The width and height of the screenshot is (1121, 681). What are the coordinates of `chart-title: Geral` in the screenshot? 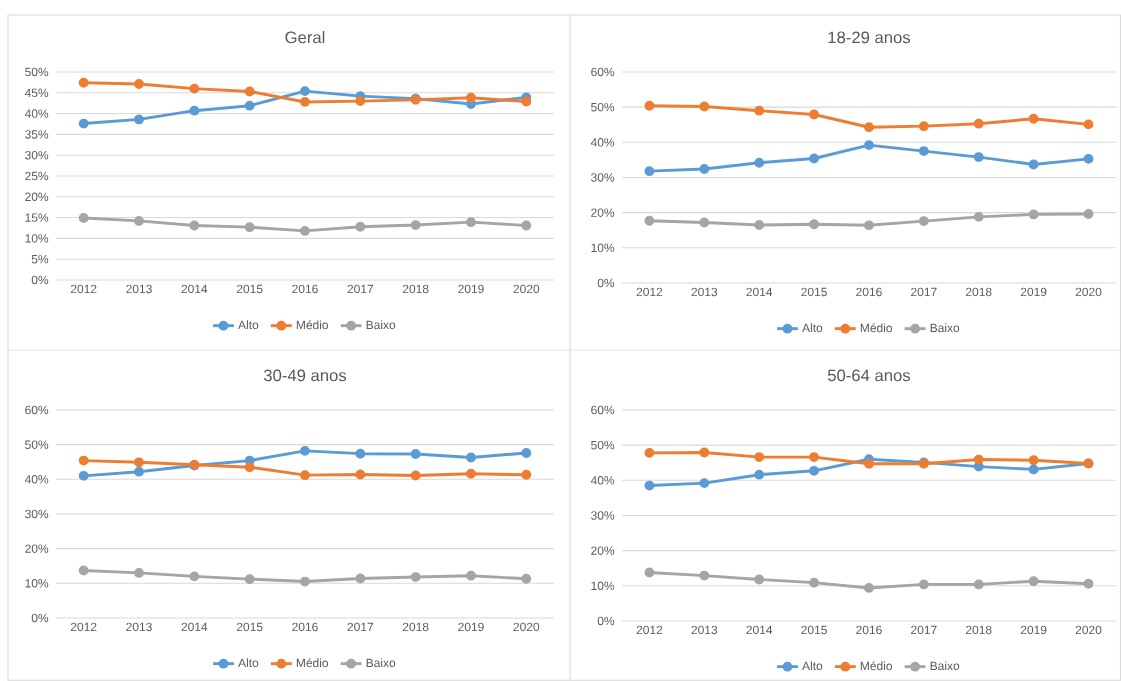 It's located at (305, 37).